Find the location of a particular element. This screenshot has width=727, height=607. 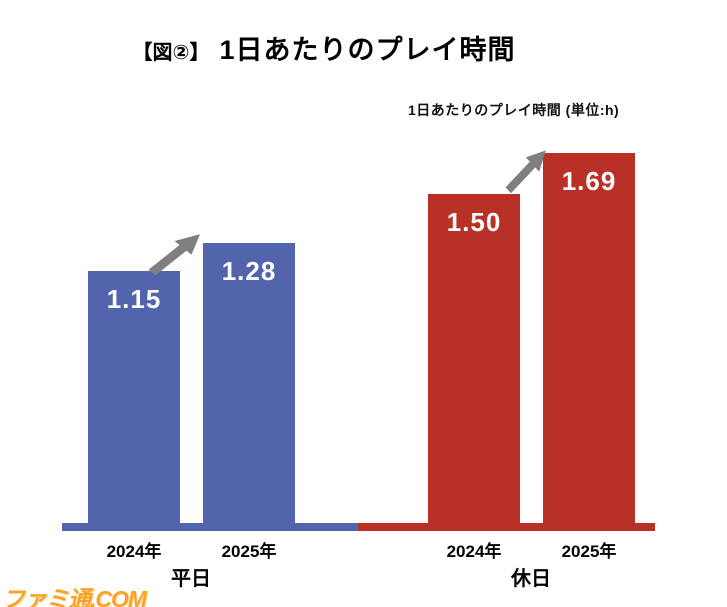

bar-value-label: 1.15 is located at coordinates (134, 299).